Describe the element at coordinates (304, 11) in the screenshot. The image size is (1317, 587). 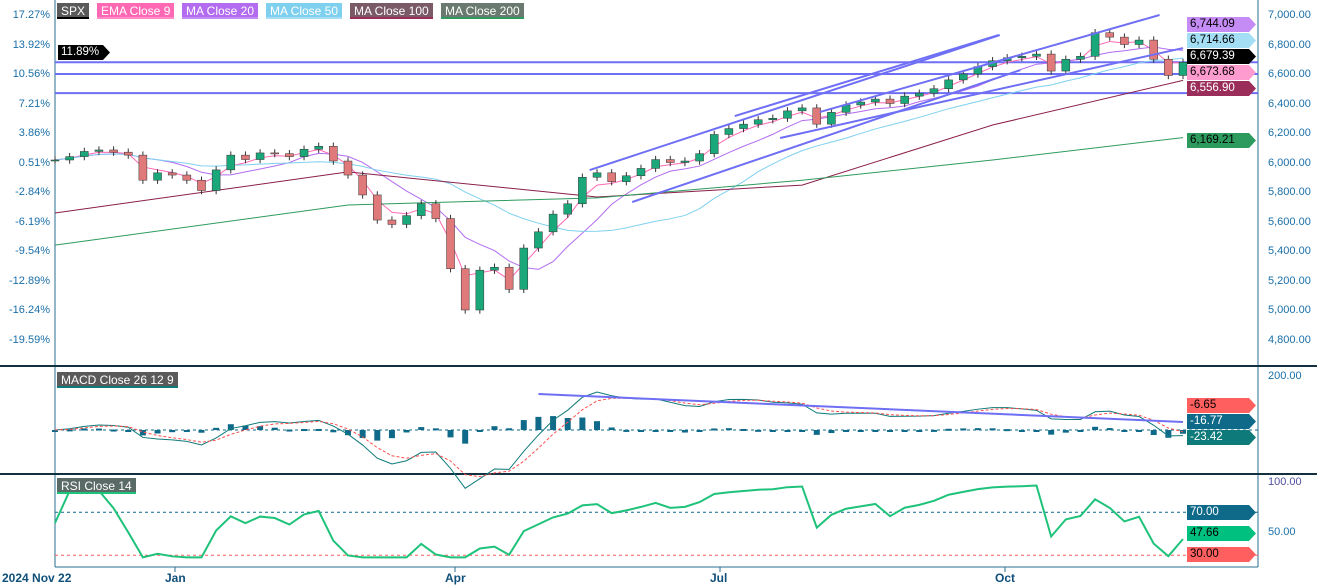
I see `legend-item: MA Close 50` at that location.